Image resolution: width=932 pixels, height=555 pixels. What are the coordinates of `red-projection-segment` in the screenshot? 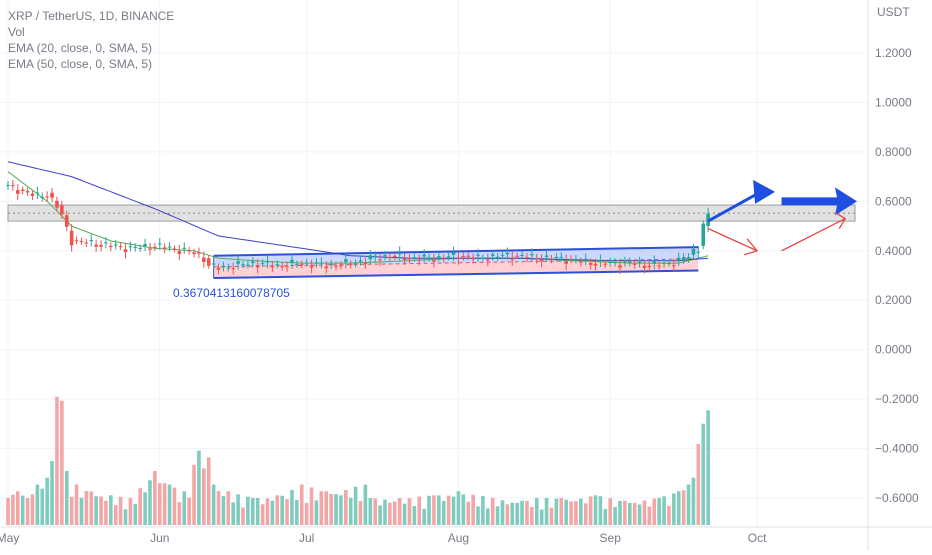 It's located at (813, 235).